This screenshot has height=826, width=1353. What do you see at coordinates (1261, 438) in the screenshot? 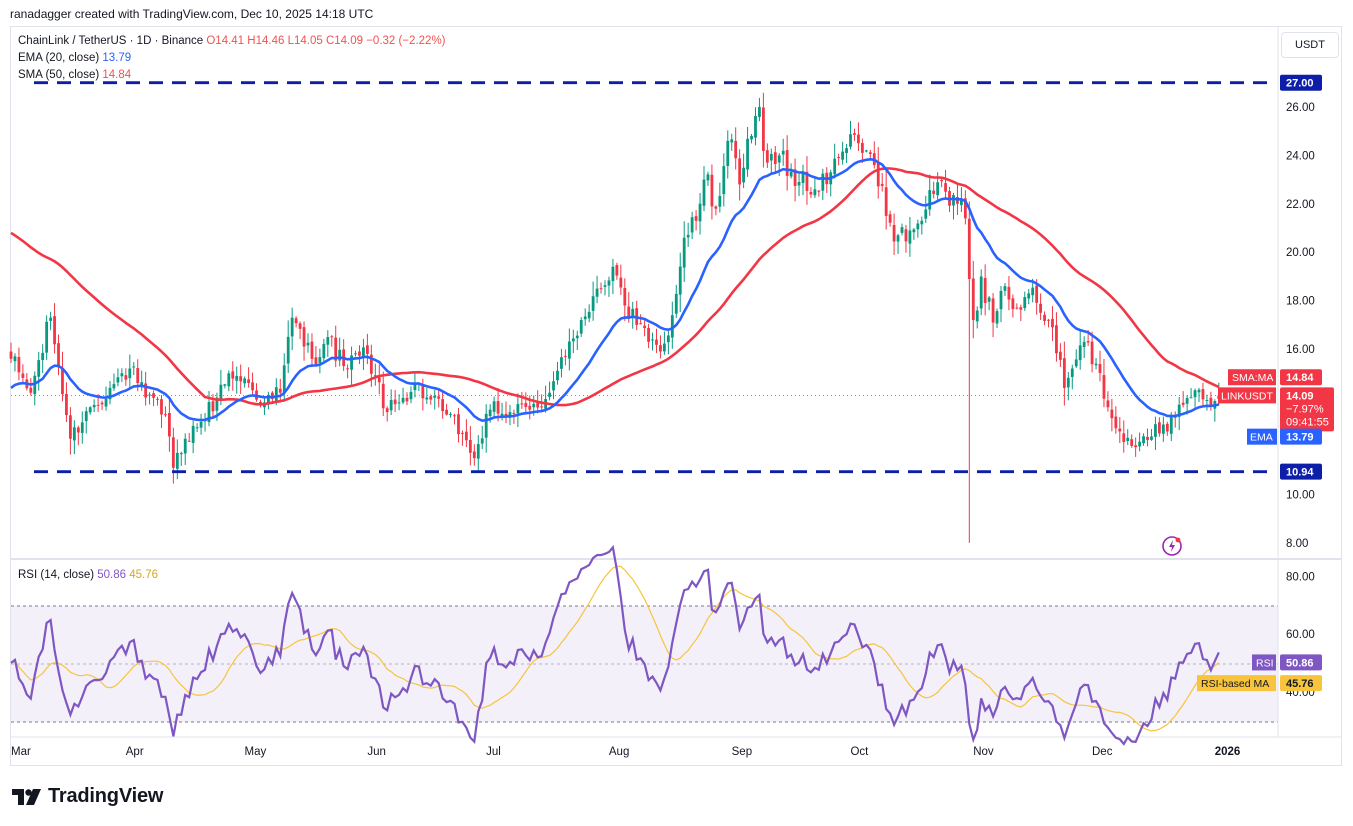
I see `ema-name-text: EMA` at bounding box center [1261, 438].